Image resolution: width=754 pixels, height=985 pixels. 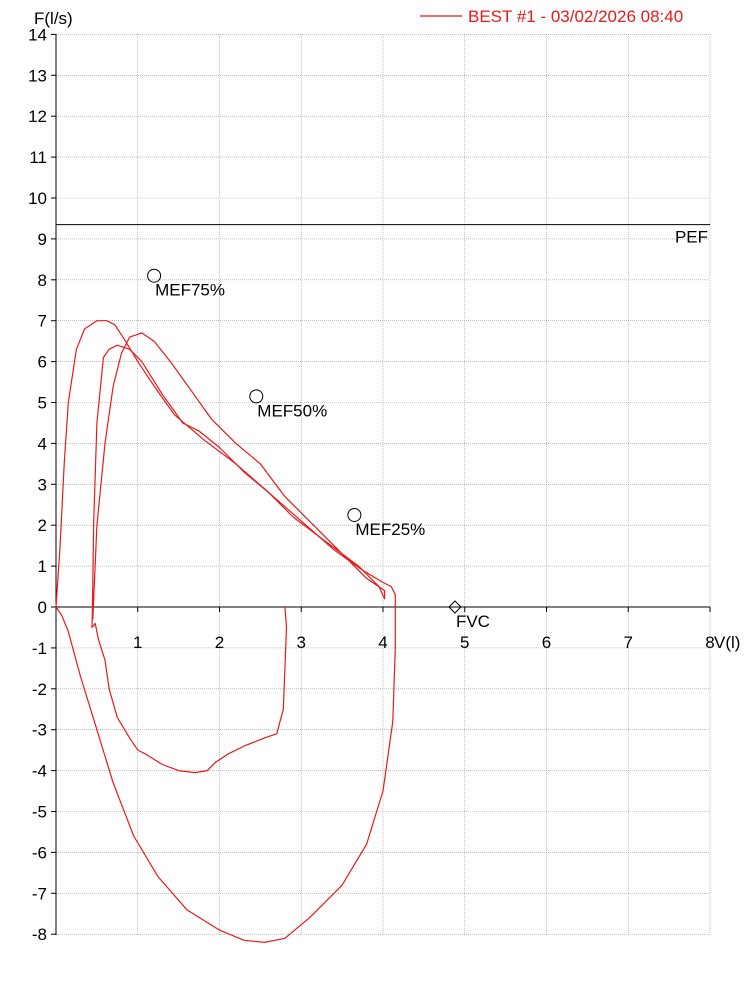 I want to click on y-tick-label: 7, so click(x=42, y=321).